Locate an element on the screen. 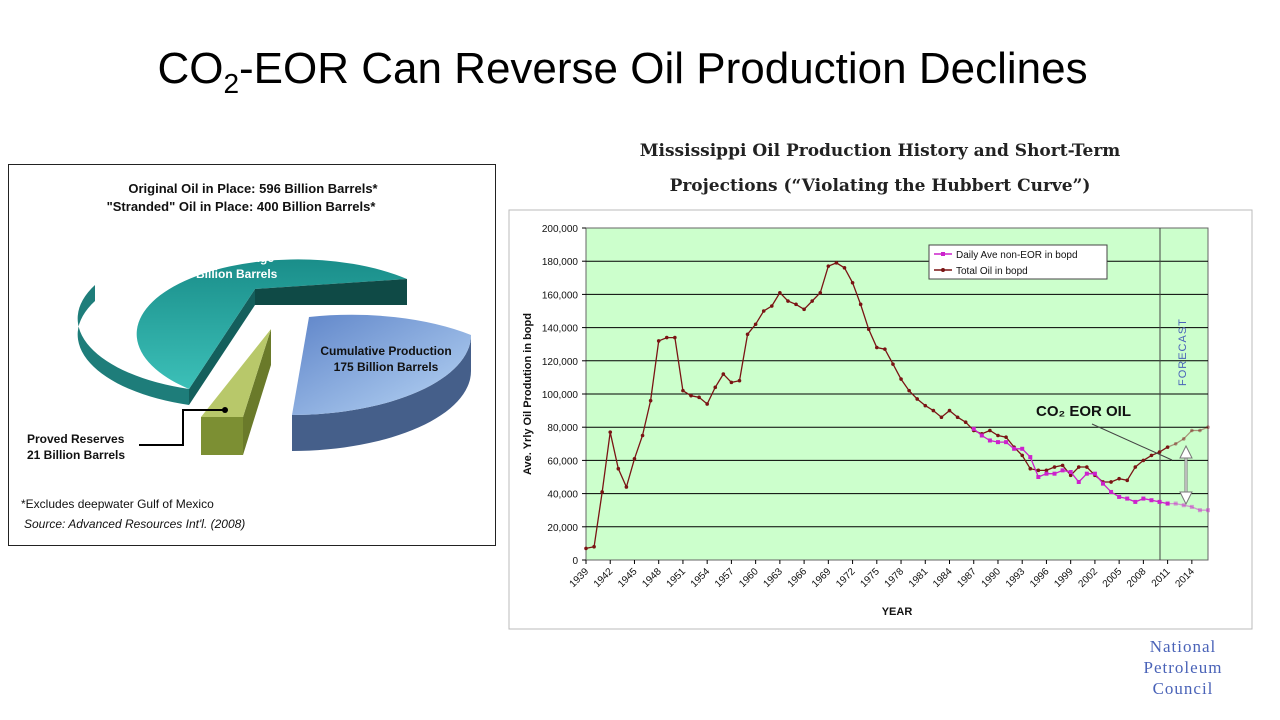 Image resolution: width=1280 pixels, height=720 pixels. y-tick-label: 100,000 is located at coordinates (560, 395).